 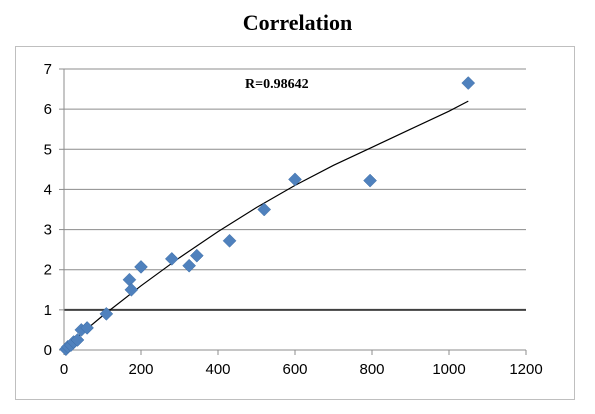 I want to click on y-tick-label: 5, so click(x=48, y=149).